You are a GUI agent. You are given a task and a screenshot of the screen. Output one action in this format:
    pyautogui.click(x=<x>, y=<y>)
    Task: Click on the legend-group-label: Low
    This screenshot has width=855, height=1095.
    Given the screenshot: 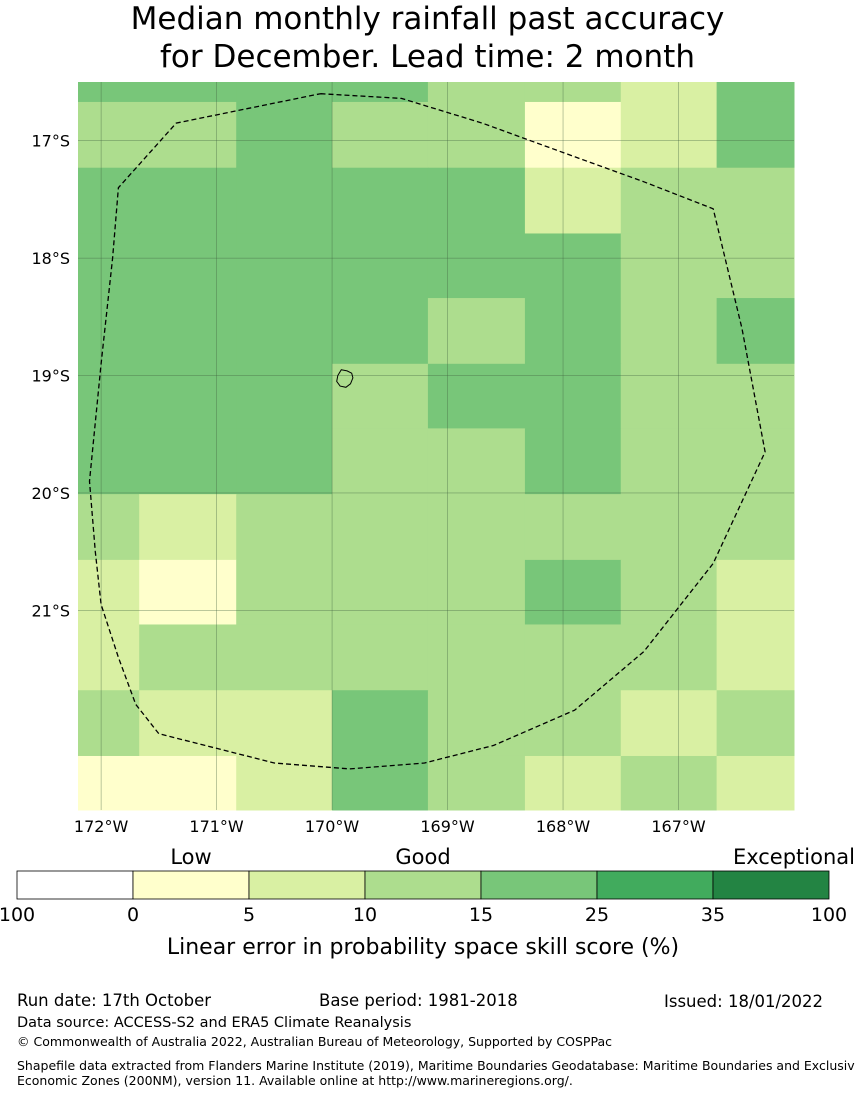 What is the action you would take?
    pyautogui.click(x=190, y=857)
    